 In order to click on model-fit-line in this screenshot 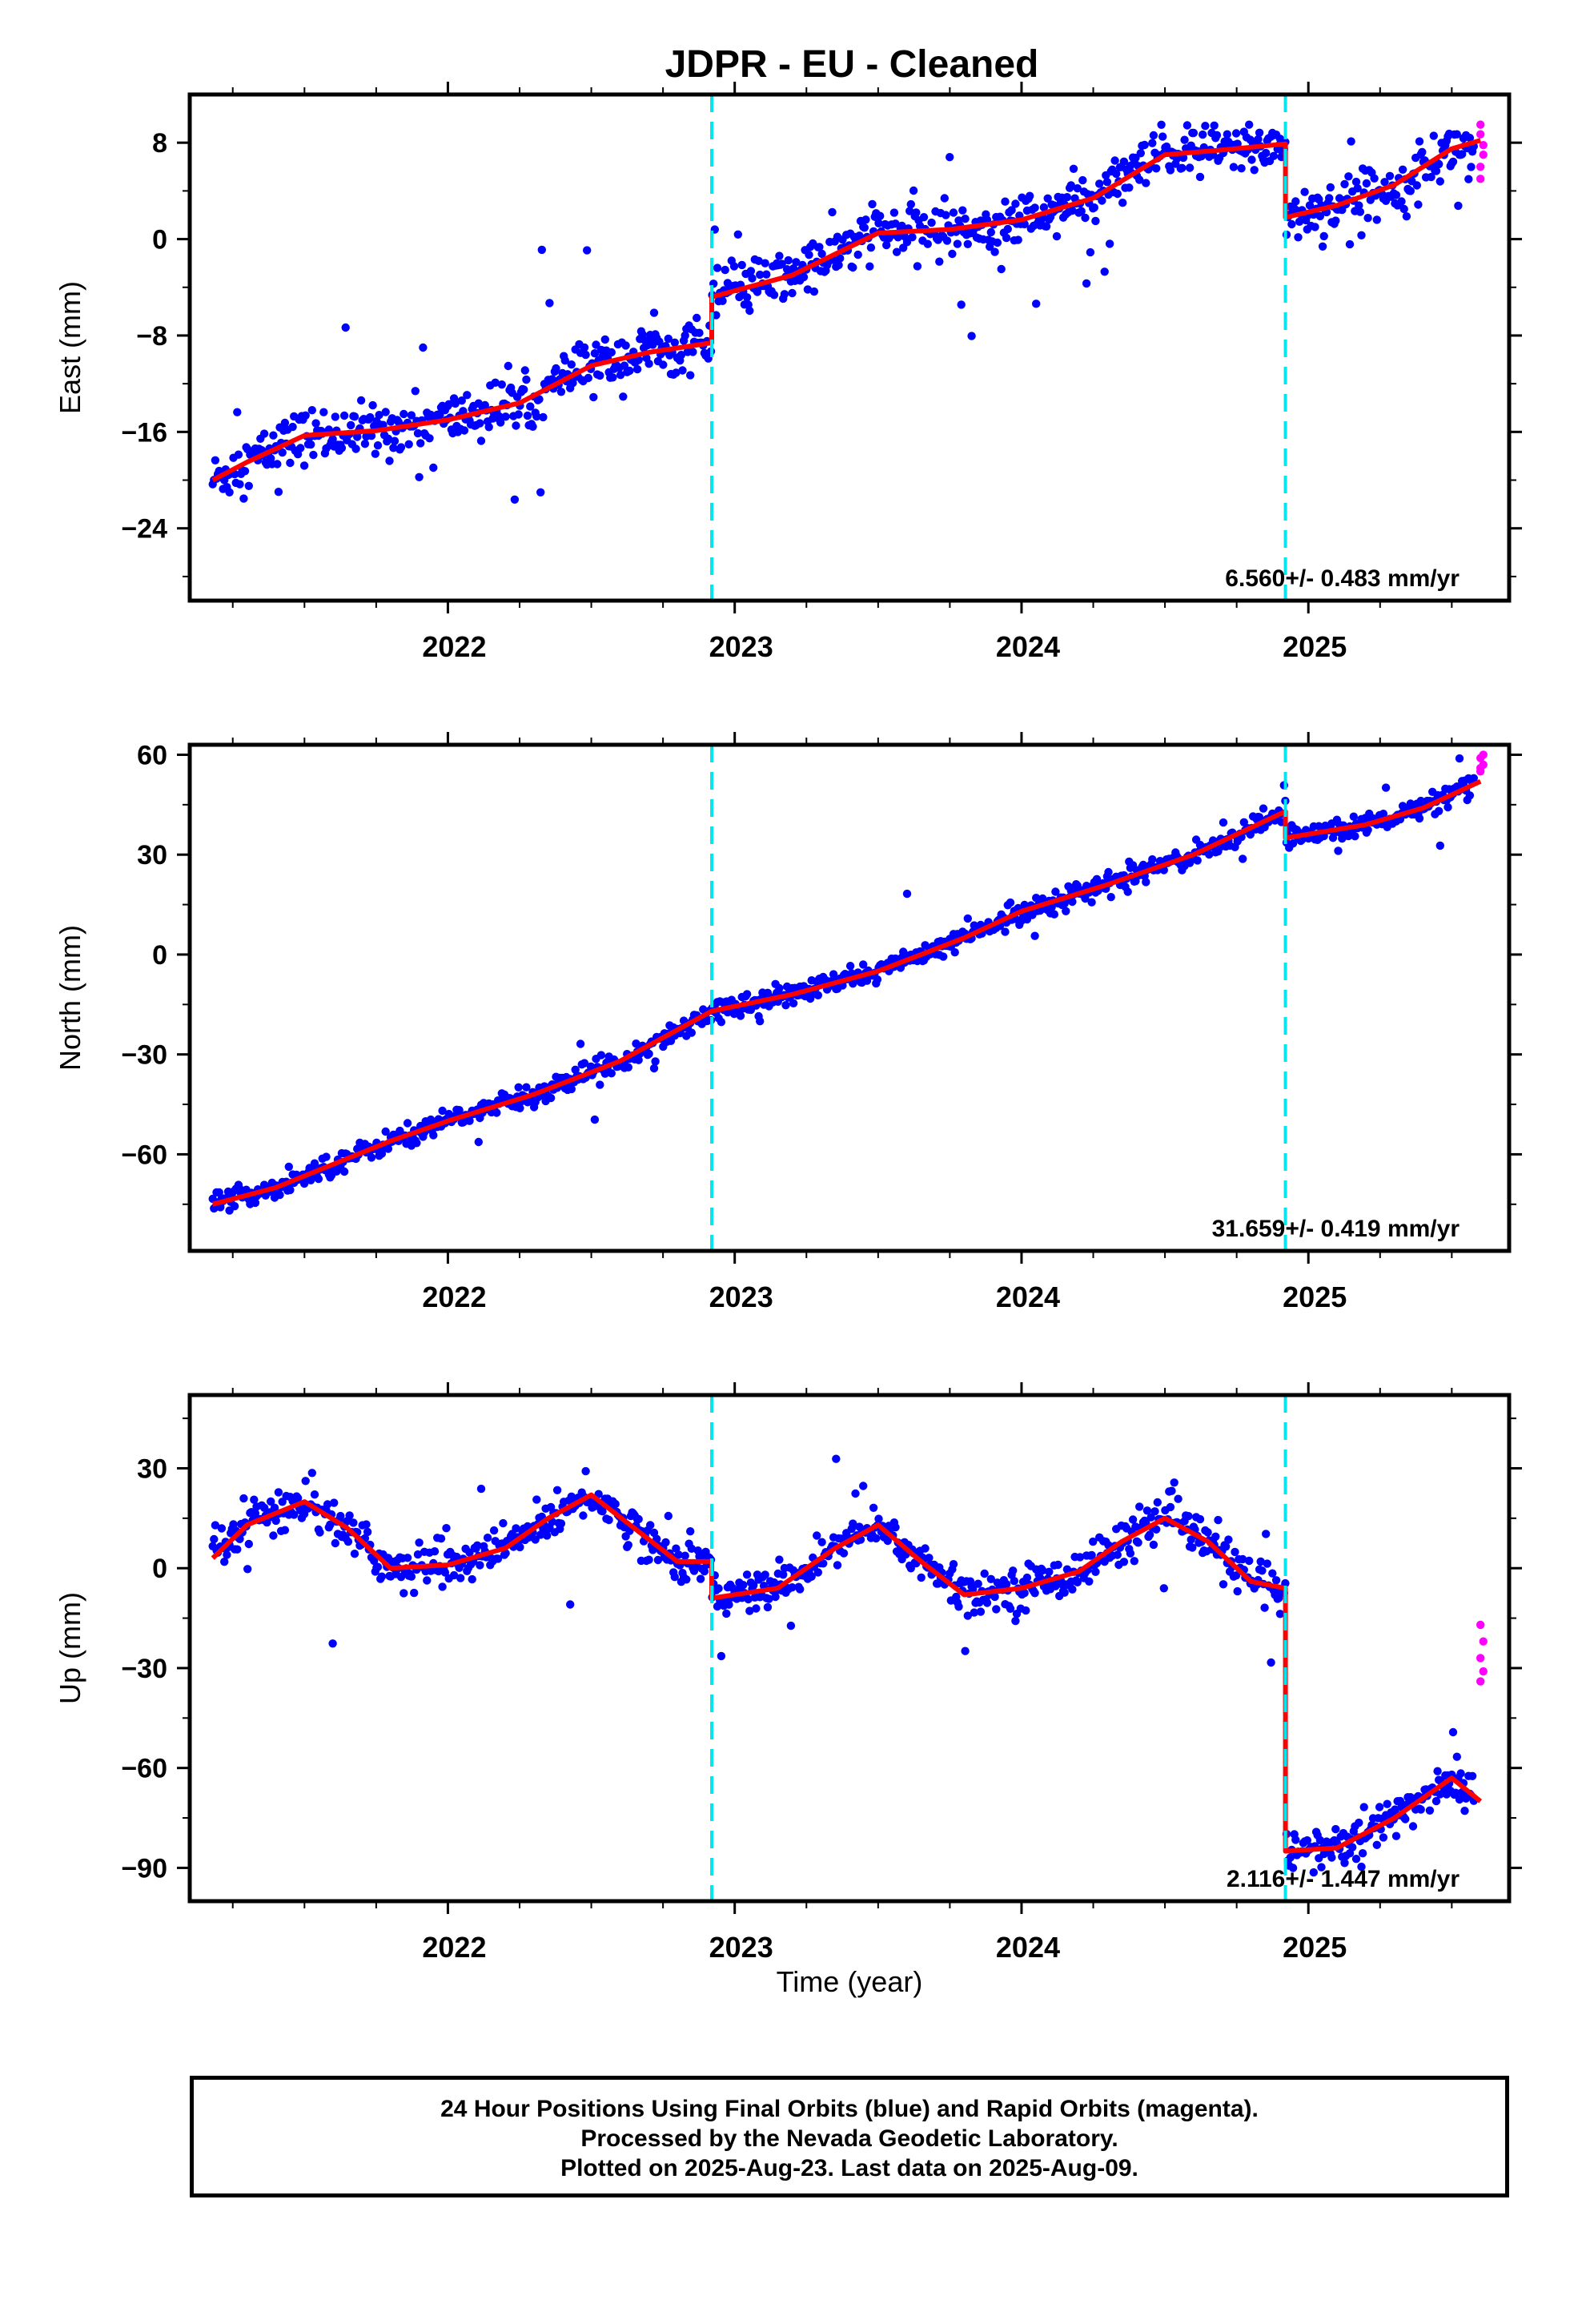, I will do `click(847, 310)`.